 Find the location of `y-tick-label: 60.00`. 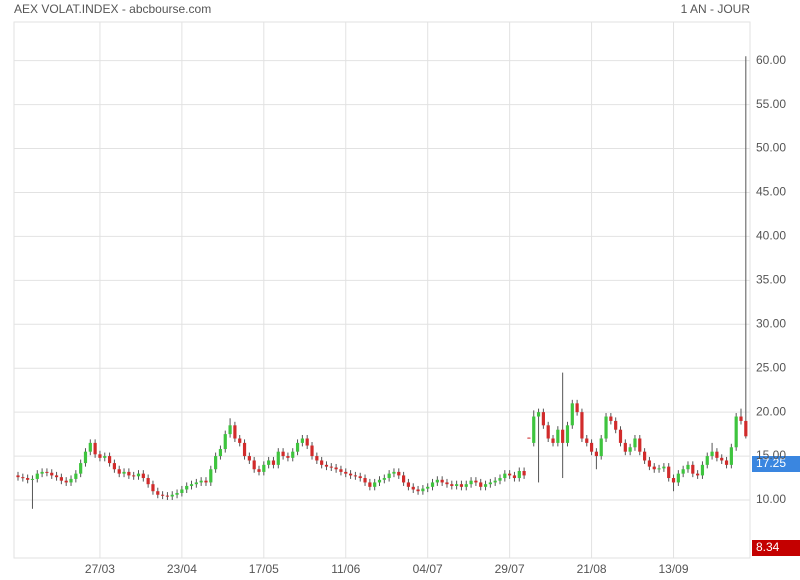

y-tick-label: 60.00 is located at coordinates (771, 60).